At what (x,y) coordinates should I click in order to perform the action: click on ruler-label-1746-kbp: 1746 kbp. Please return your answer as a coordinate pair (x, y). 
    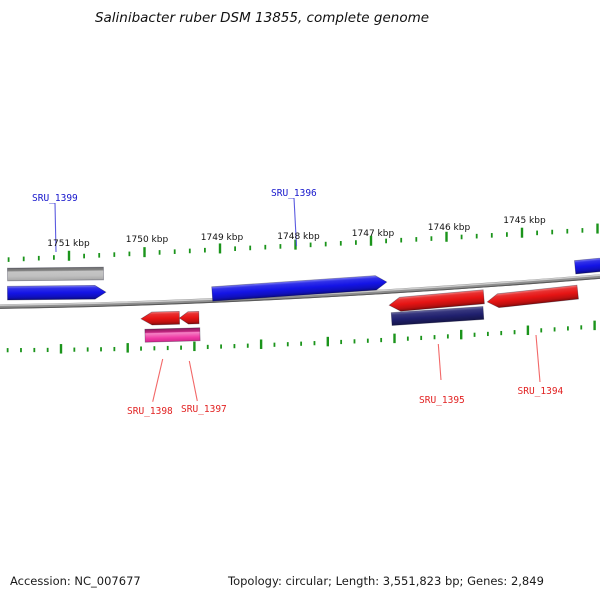
    Looking at the image, I should click on (449, 228).